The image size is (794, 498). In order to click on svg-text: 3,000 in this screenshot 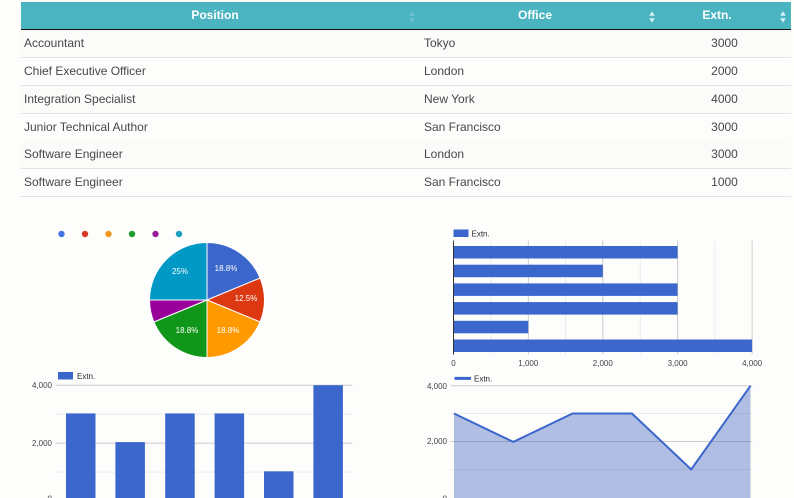, I will do `click(678, 363)`.